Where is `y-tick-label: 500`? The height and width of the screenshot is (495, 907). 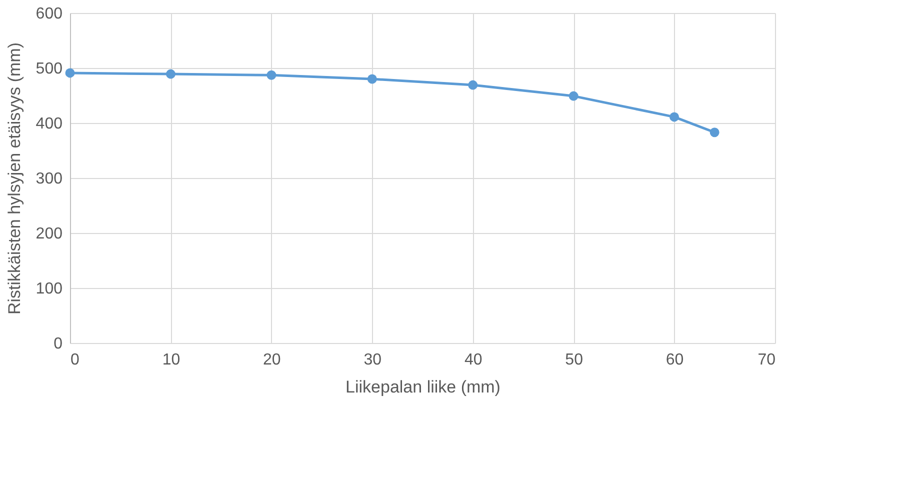
y-tick-label: 500 is located at coordinates (49, 69).